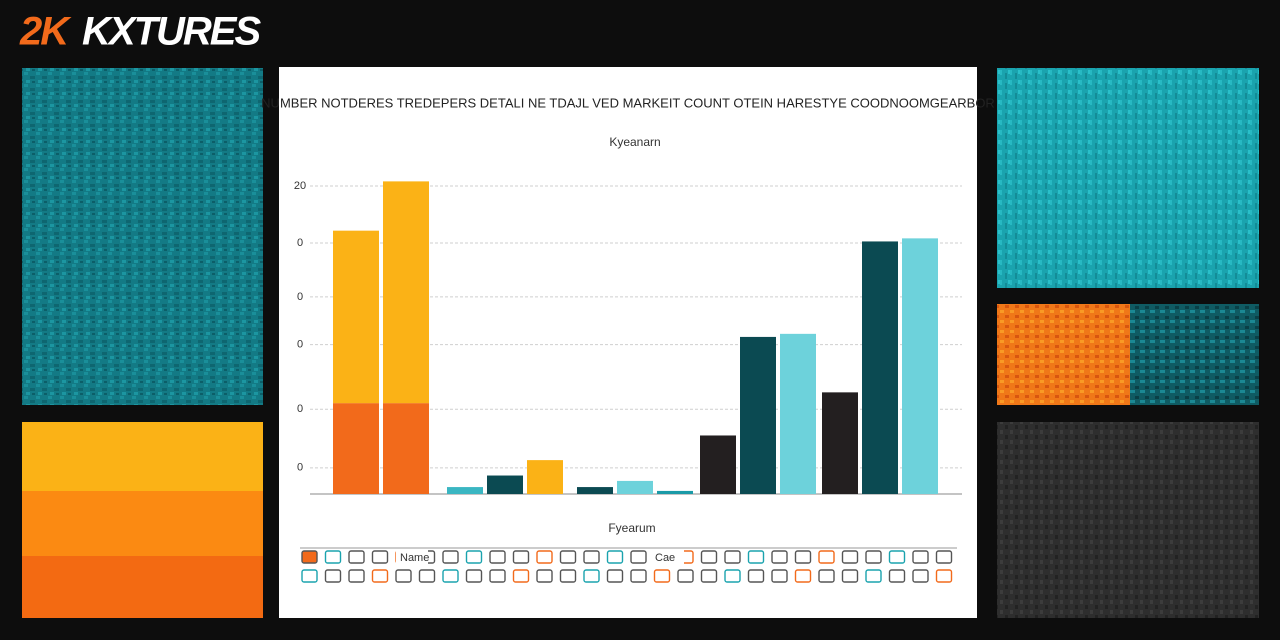 The image size is (1280, 640). I want to click on chart-subtitle: Kyeanarn, so click(634, 142).